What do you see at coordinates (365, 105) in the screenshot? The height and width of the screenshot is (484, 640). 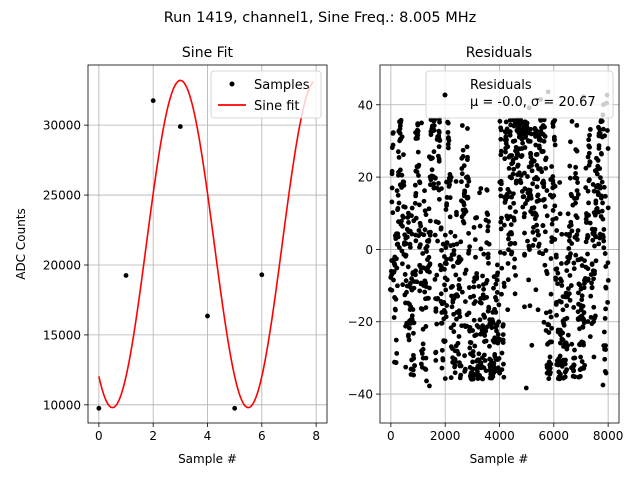 I see `residuals-ytick-label: 40` at bounding box center [365, 105].